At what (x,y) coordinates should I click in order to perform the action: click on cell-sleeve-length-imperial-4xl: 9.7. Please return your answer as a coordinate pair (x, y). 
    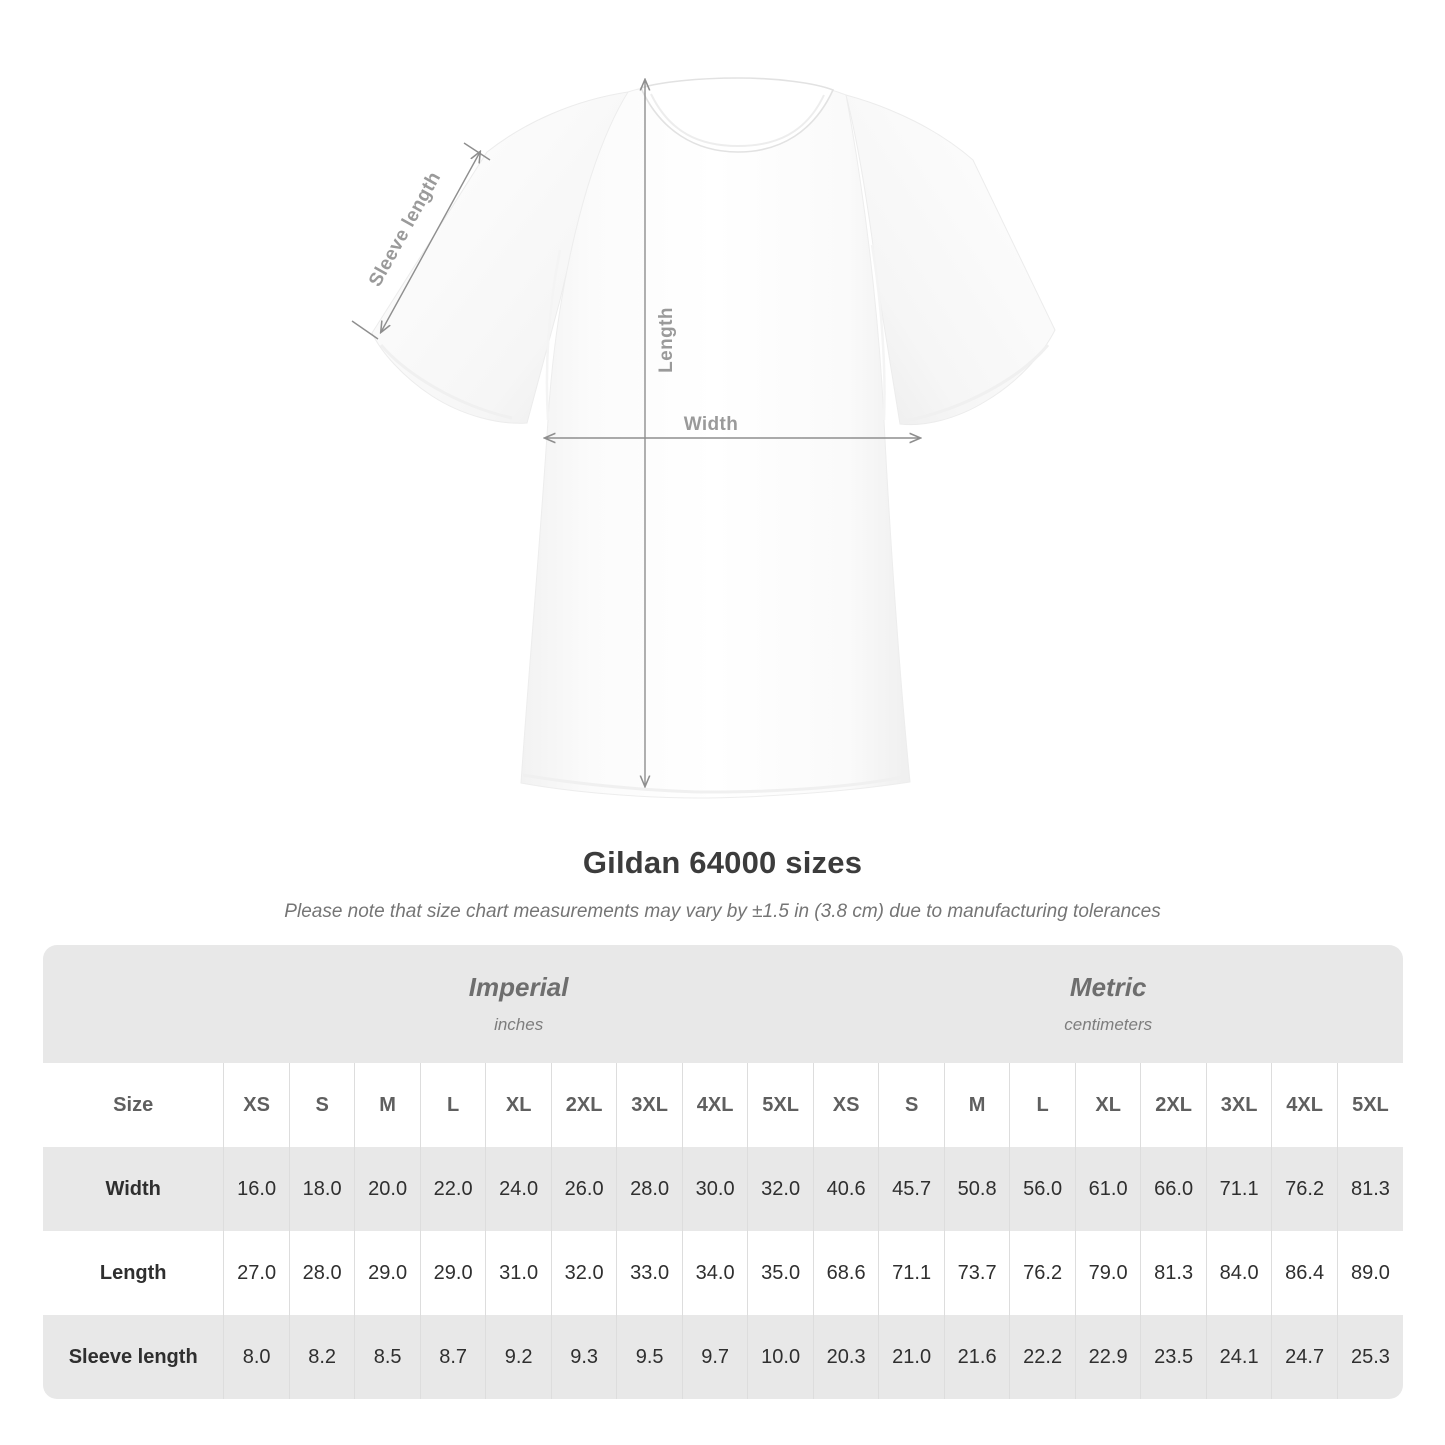
    Looking at the image, I should click on (714, 1357).